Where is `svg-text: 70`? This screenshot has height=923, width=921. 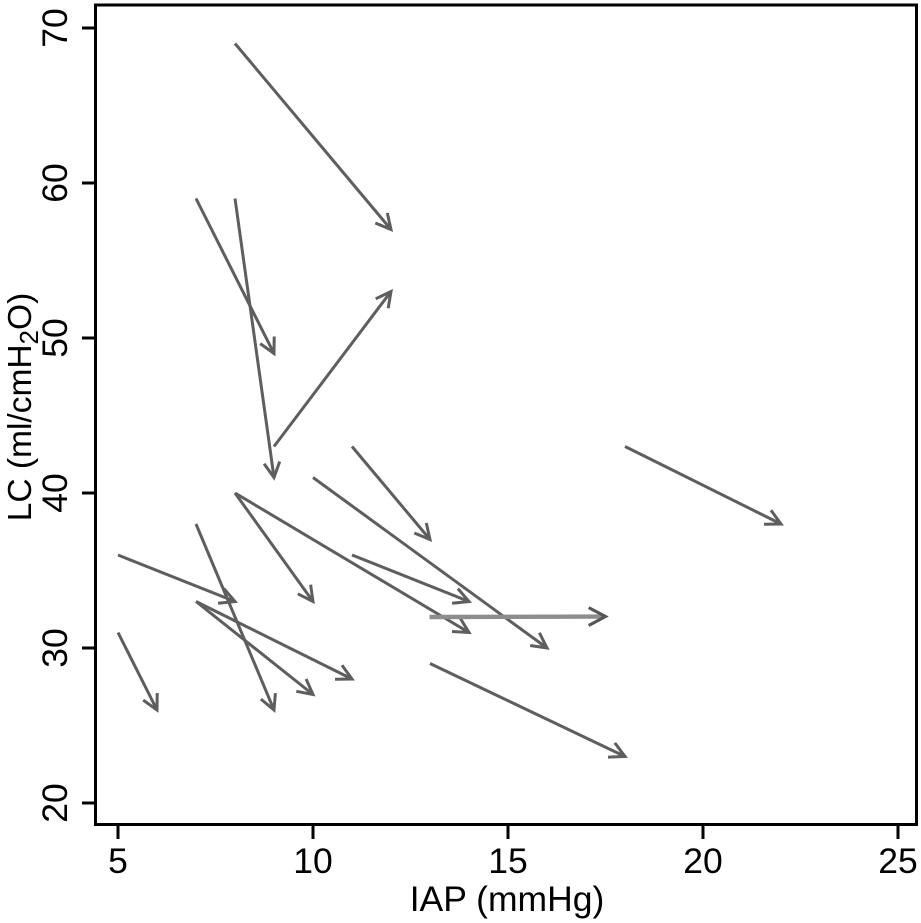 svg-text: 70 is located at coordinates (55, 28).